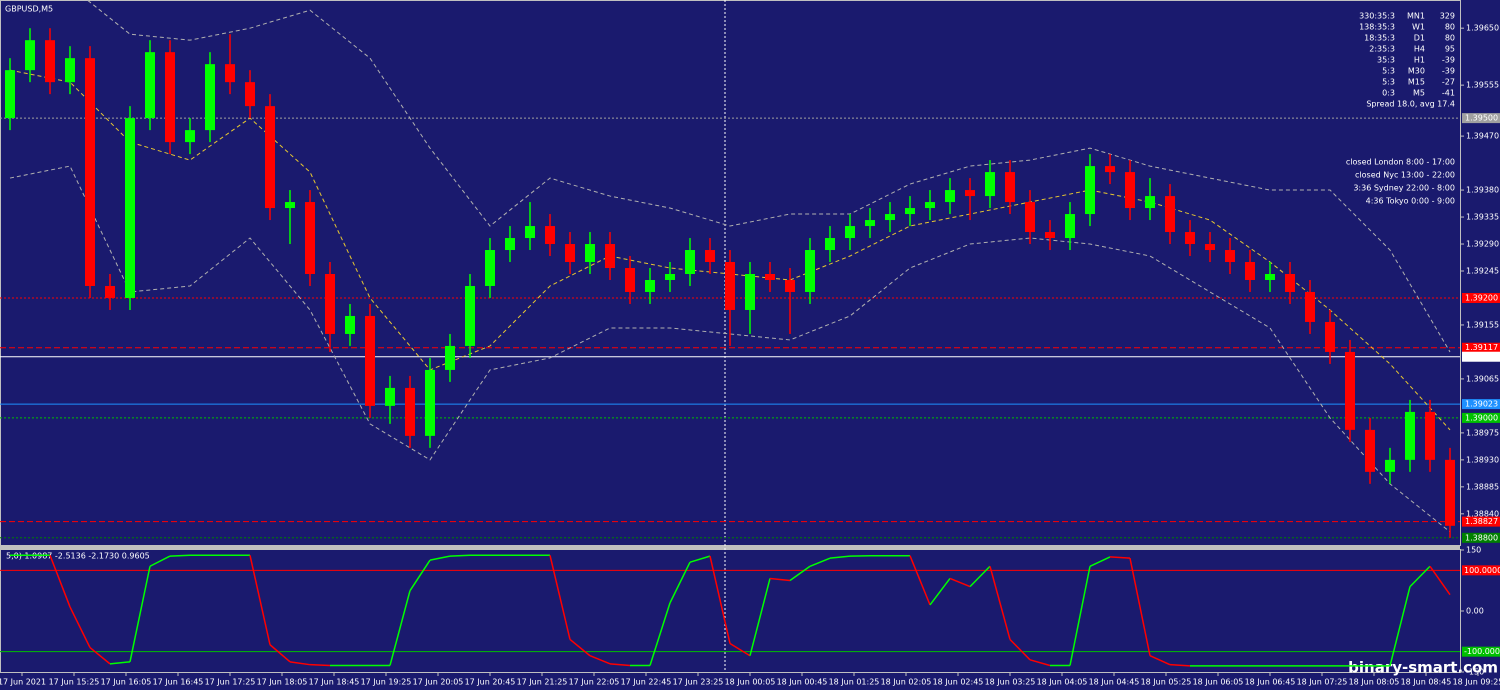 This screenshot has height=690, width=1500. I want to click on tf-value: -39, so click(1448, 71).